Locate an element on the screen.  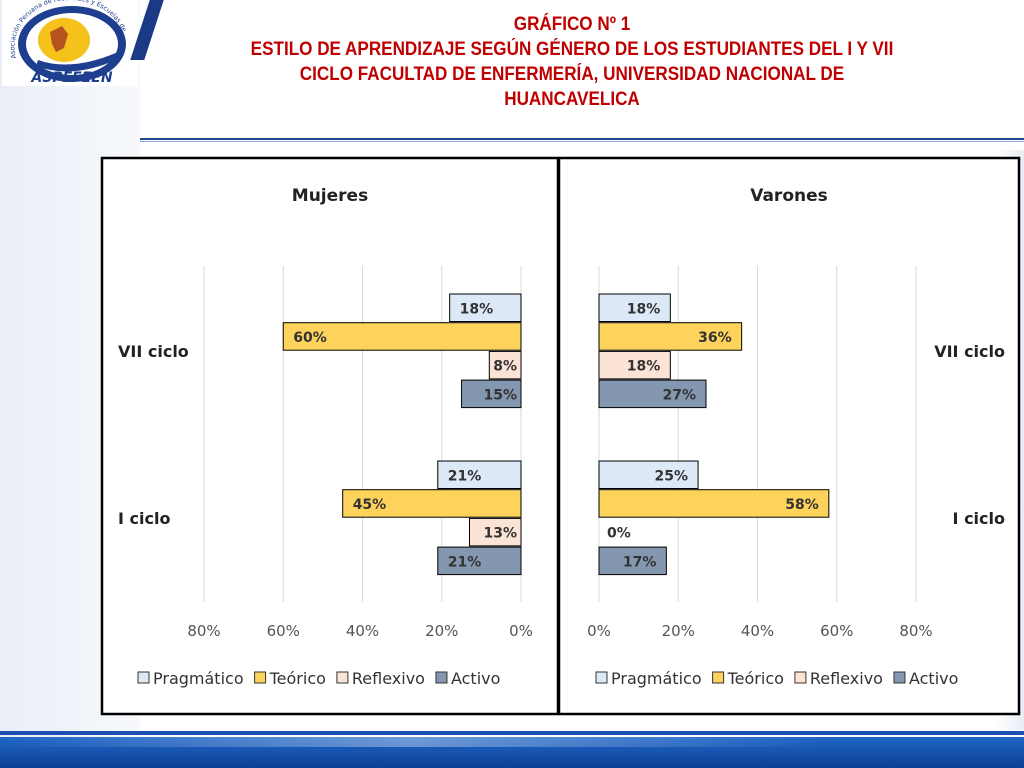
varones-legend-label: Activo is located at coordinates (933, 678).